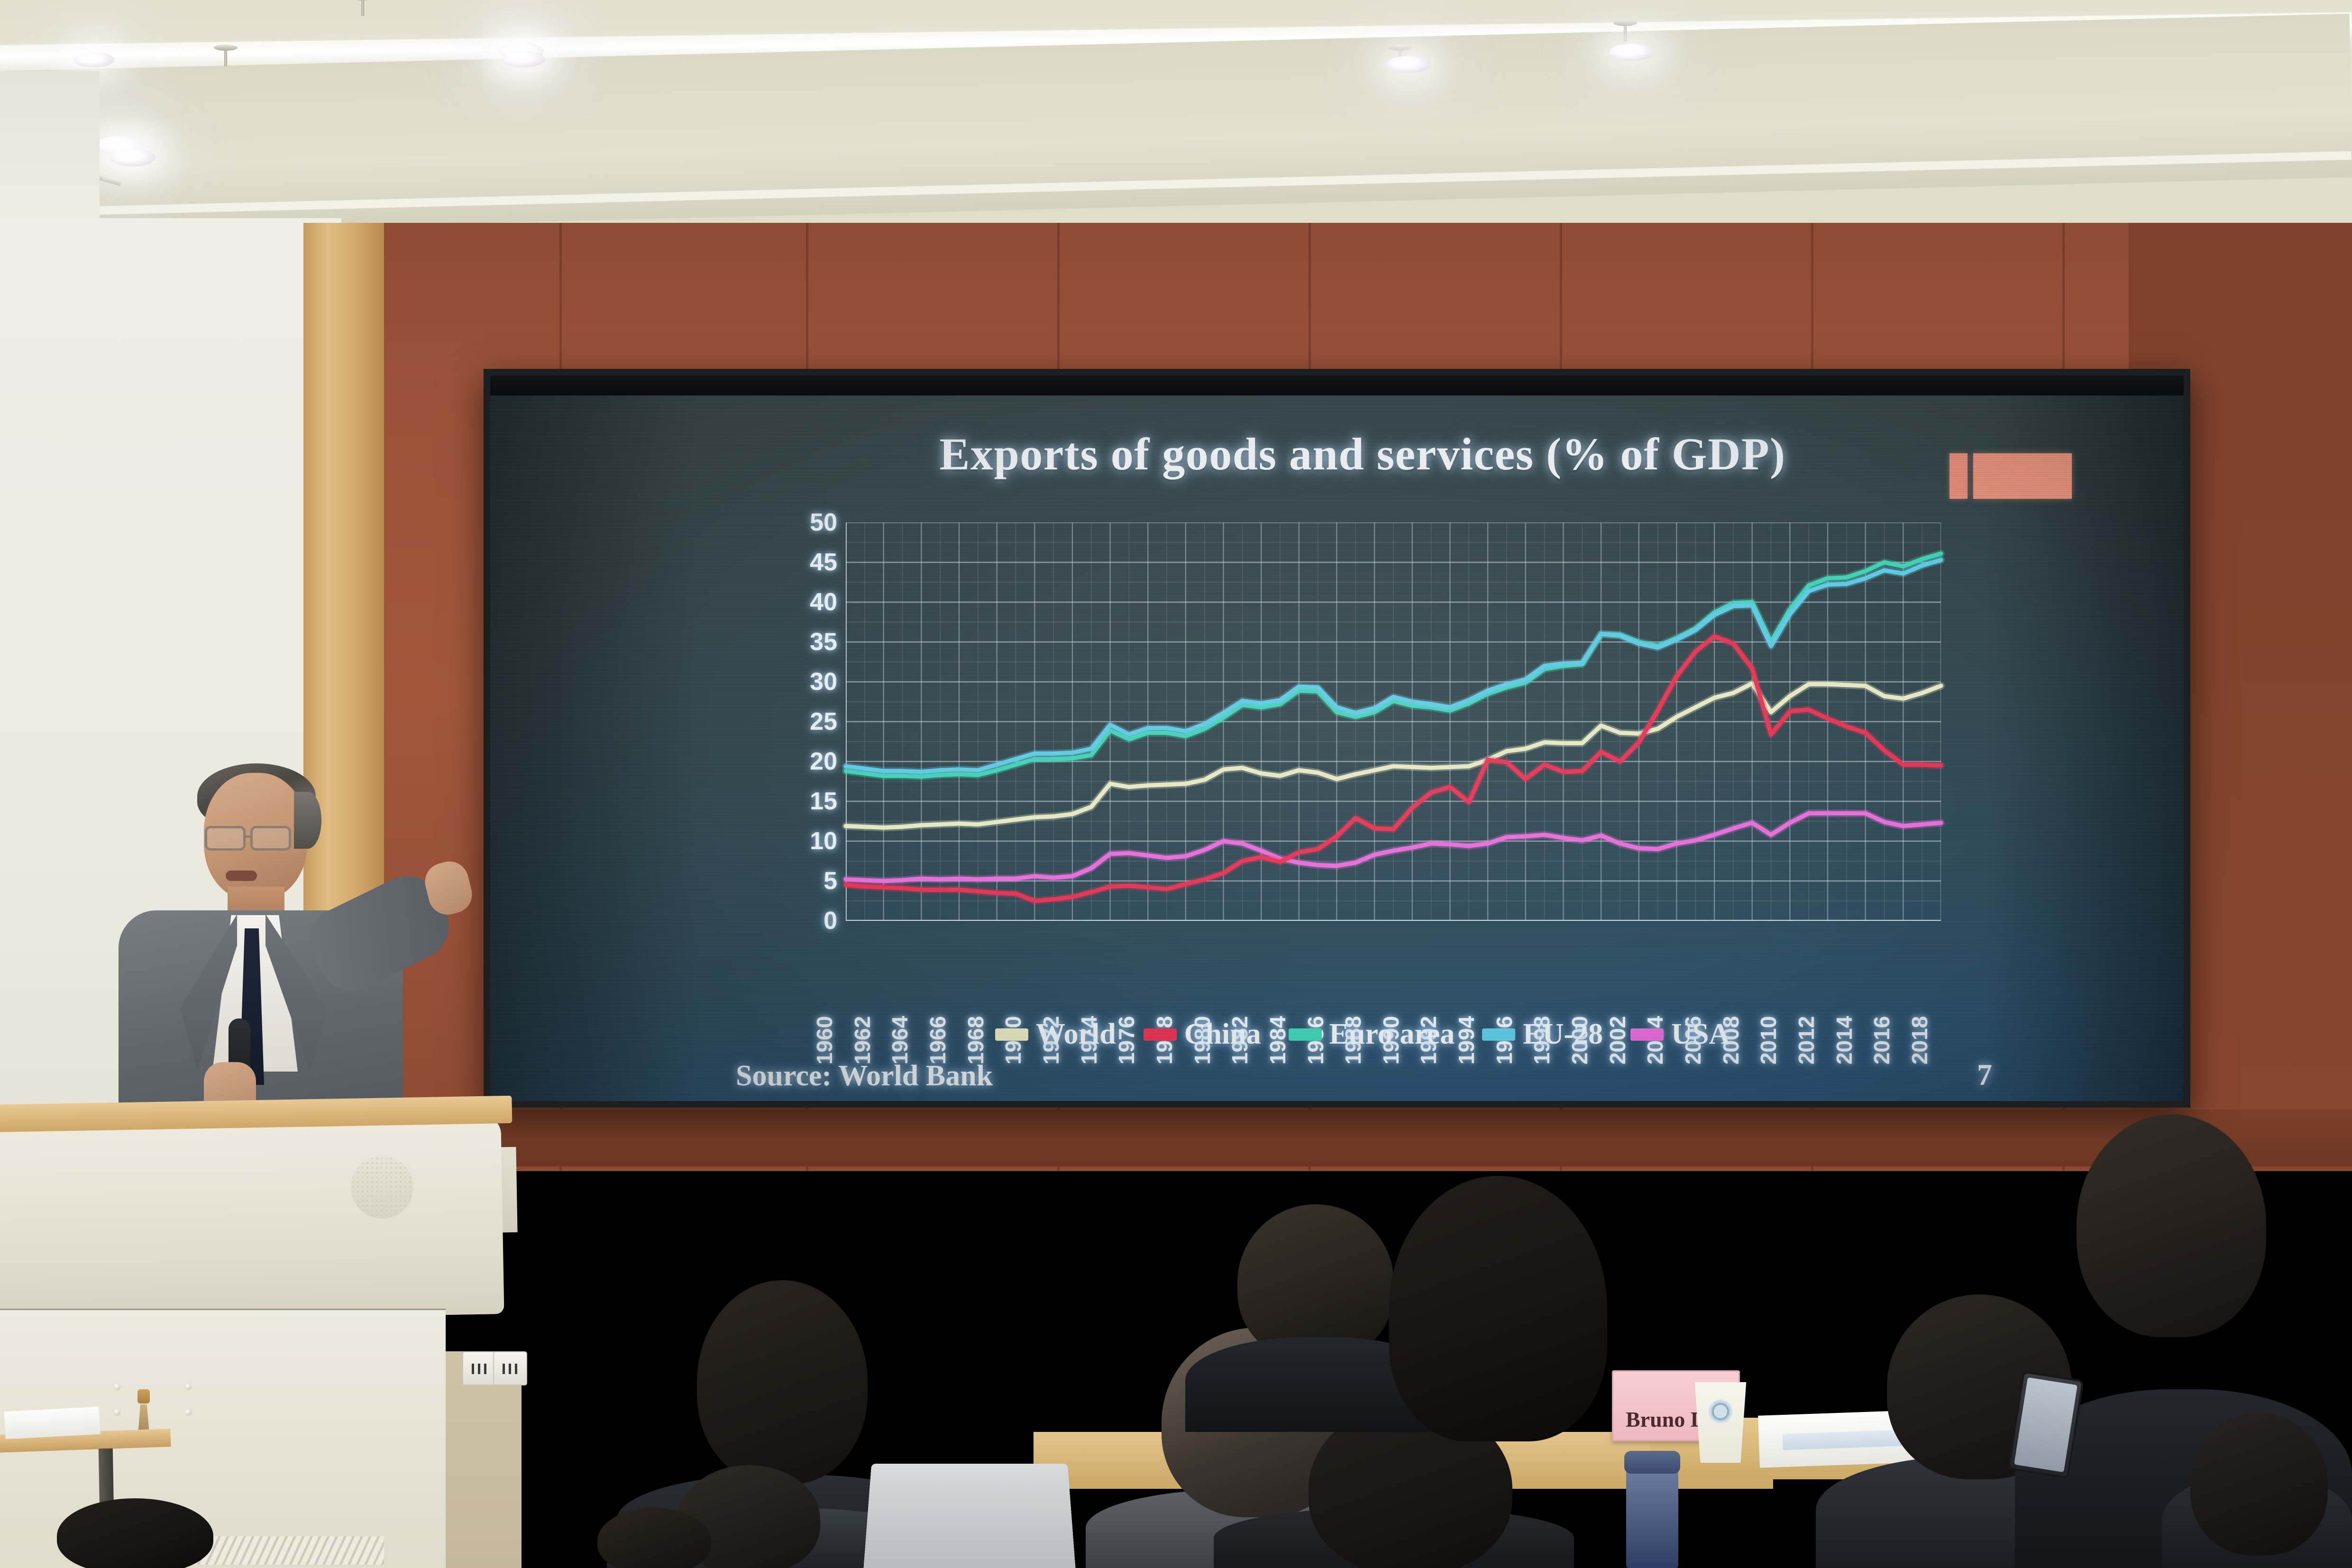 The image size is (2352, 1568). I want to click on slide-title: Exports of goods and services (% of GDP), so click(1362, 454).